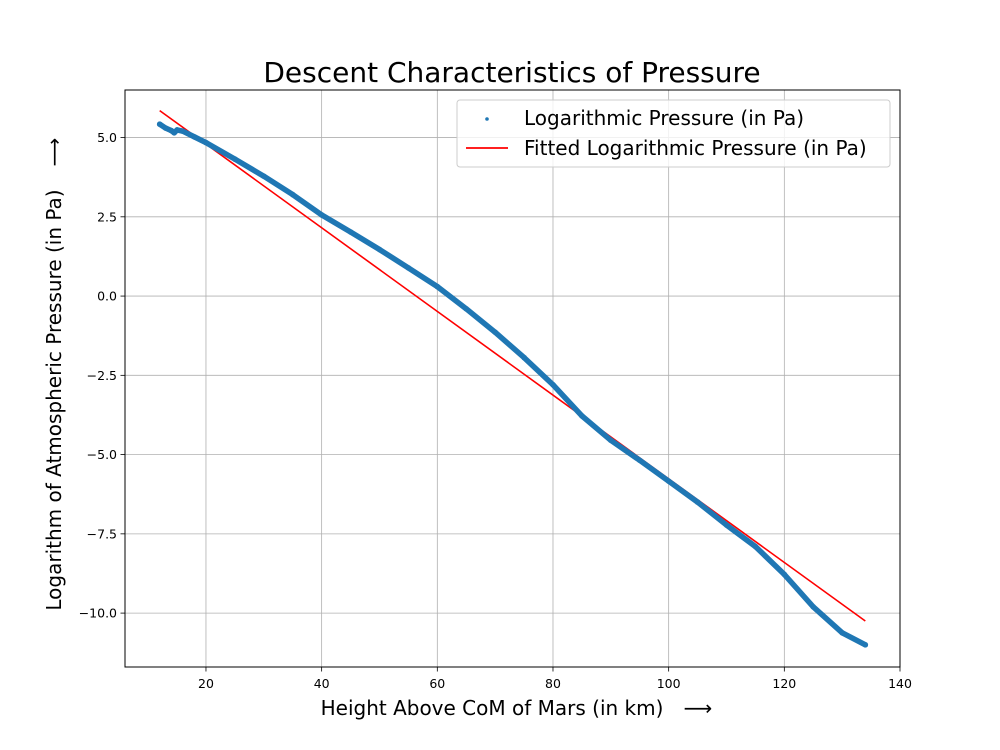 The width and height of the screenshot is (1000, 750). What do you see at coordinates (698, 708) in the screenshot?
I see `x-axis-arrow: ⟶` at bounding box center [698, 708].